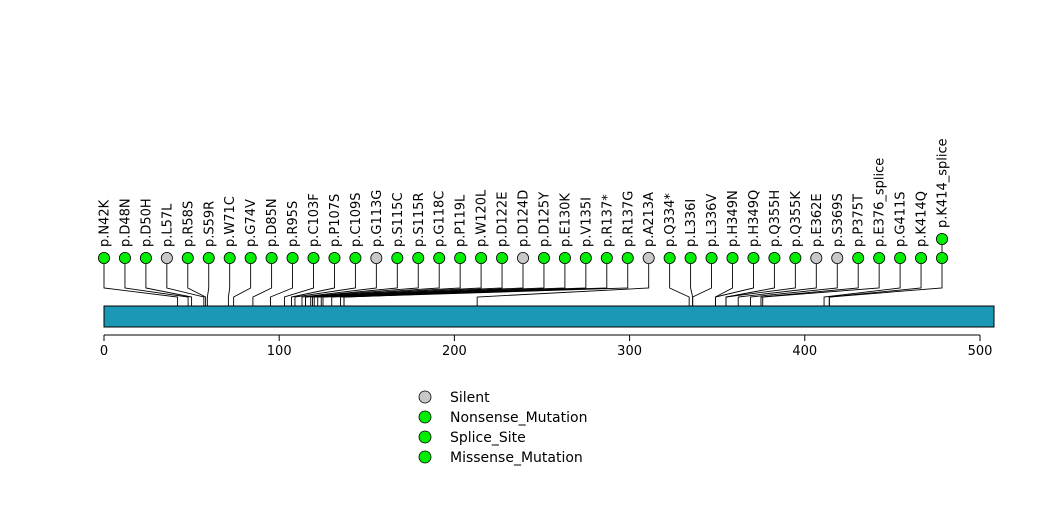  Describe the element at coordinates (838, 220) in the screenshot. I see `mutation-label: p.S369S` at that location.